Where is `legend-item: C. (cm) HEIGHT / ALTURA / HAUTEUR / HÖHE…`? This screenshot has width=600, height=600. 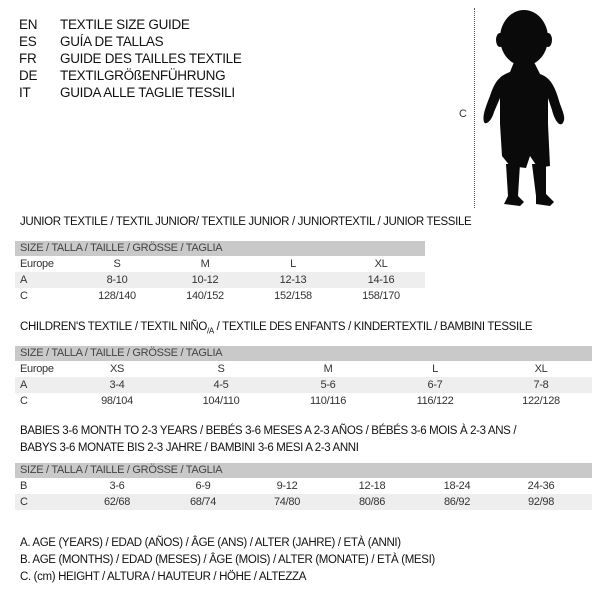 legend-item: C. (cm) HEIGHT / ALTURA / HAUTEUR / HÖHE… is located at coordinates (163, 577).